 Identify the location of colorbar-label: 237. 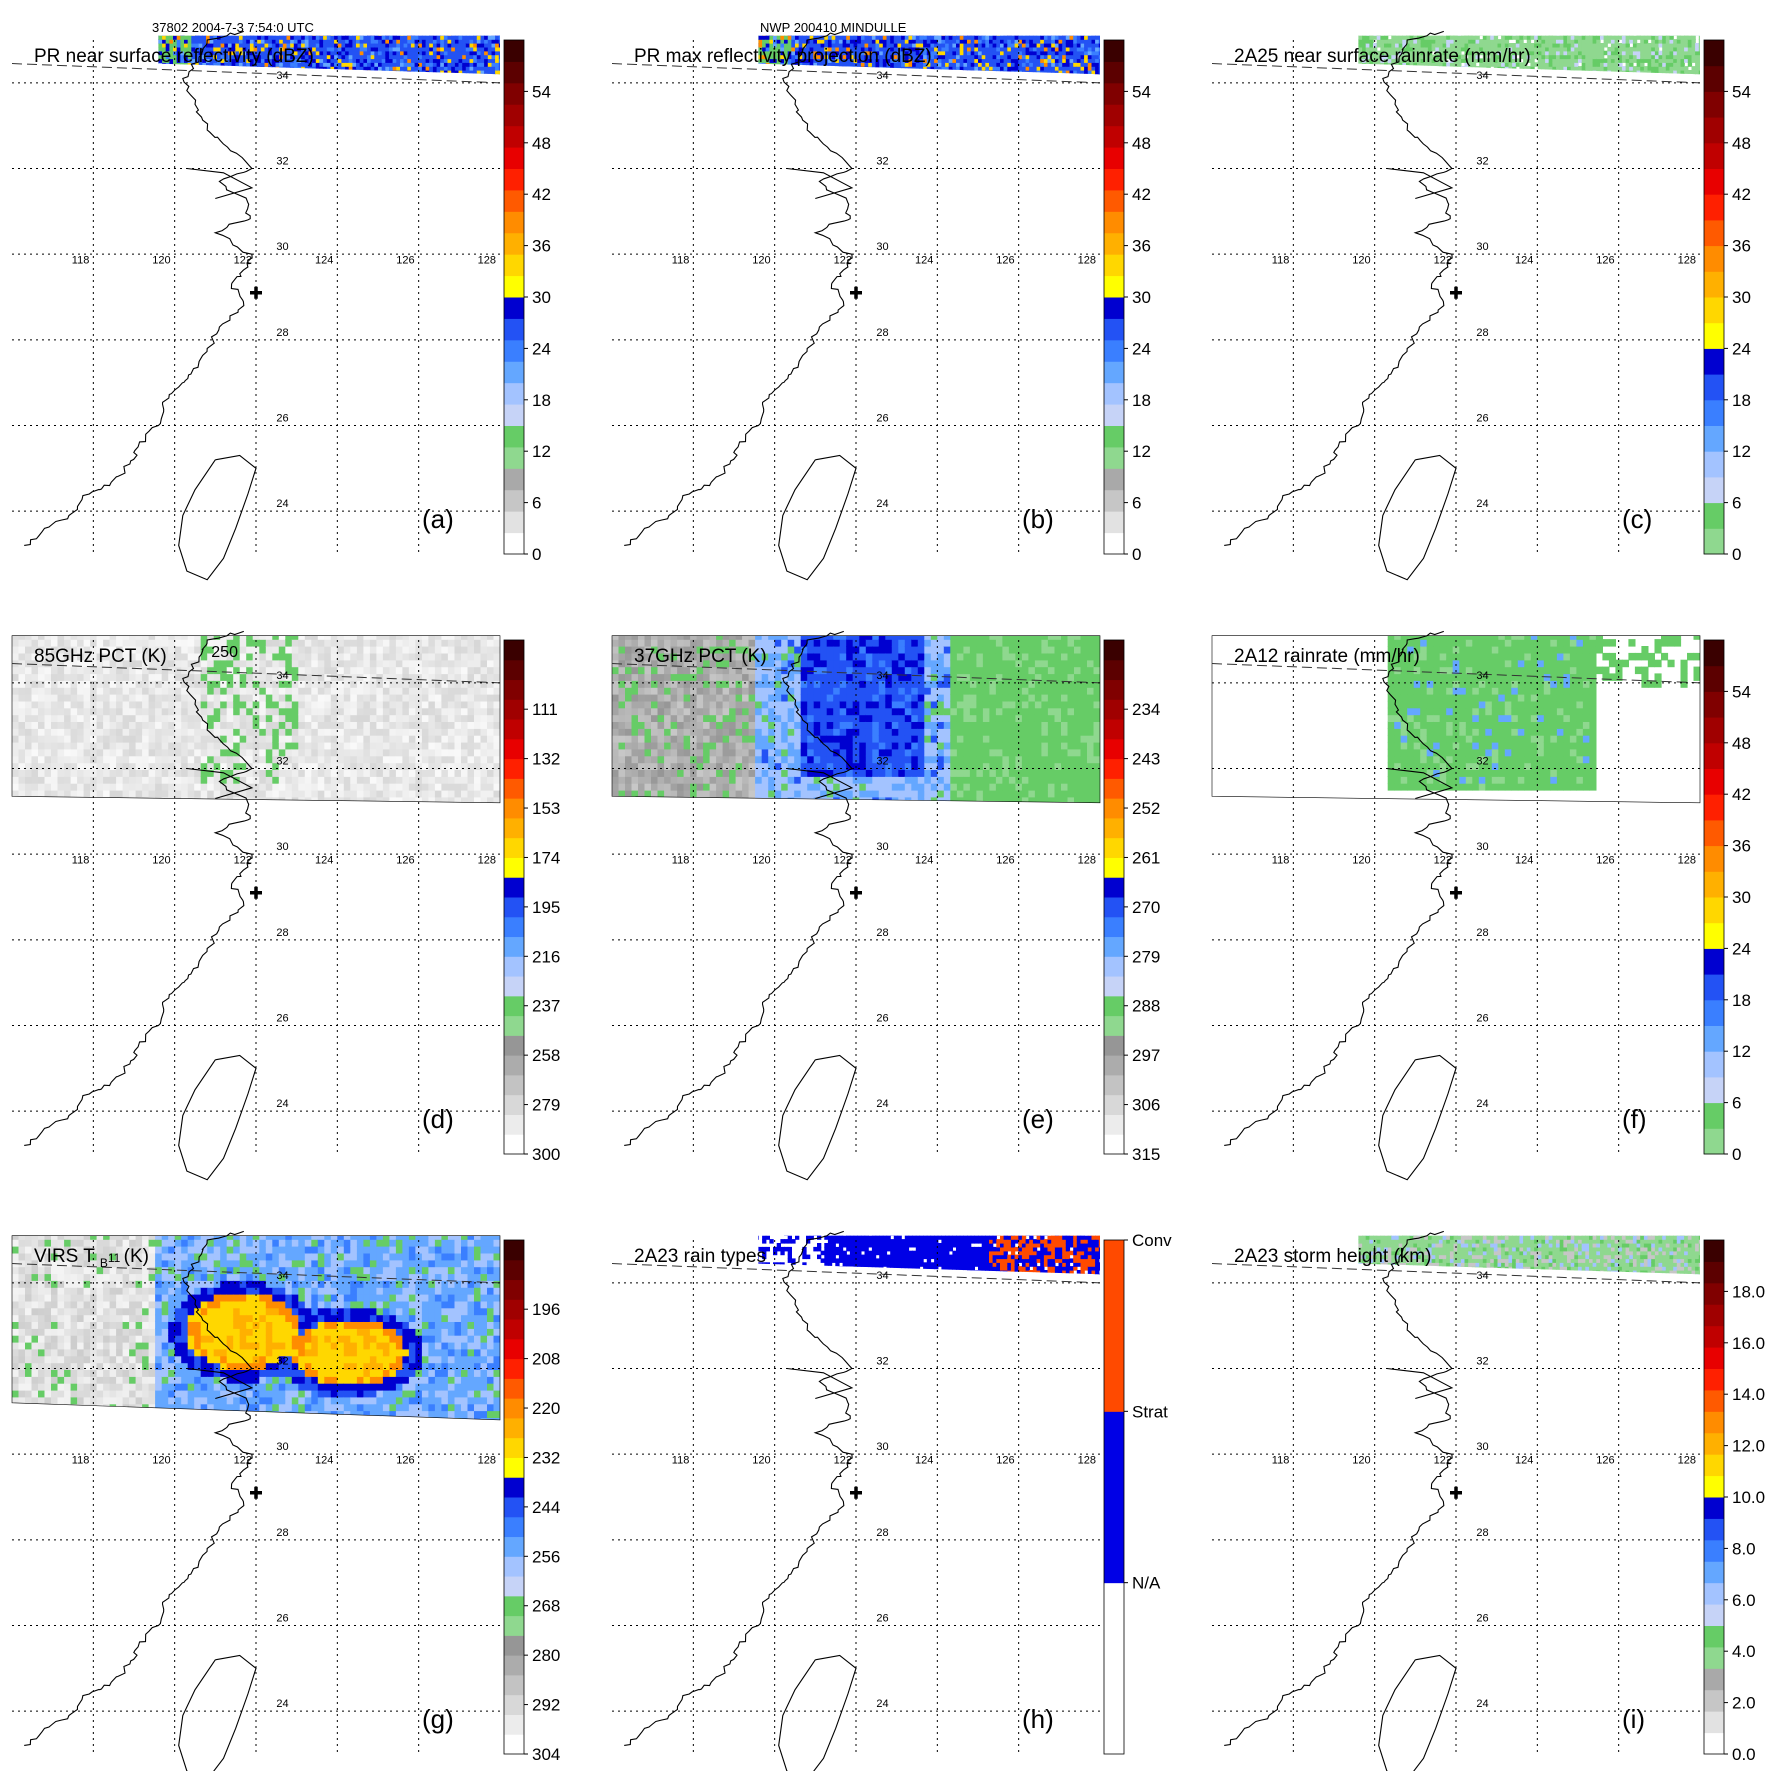
(546, 1006).